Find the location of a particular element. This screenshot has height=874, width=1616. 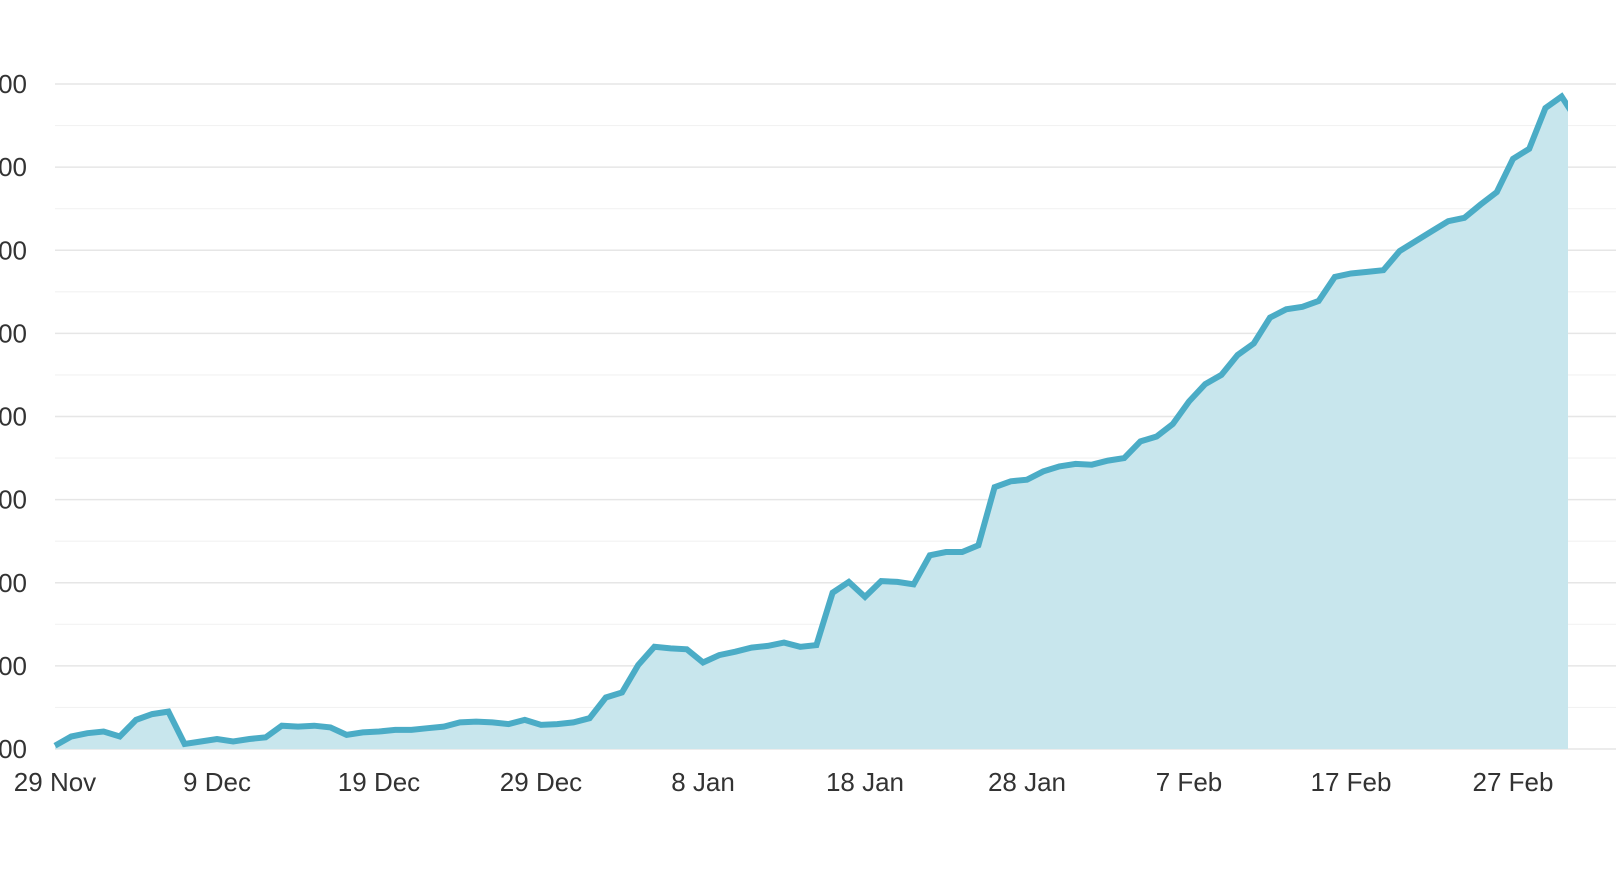

x-tick-label: 17 Feb is located at coordinates (1351, 782).